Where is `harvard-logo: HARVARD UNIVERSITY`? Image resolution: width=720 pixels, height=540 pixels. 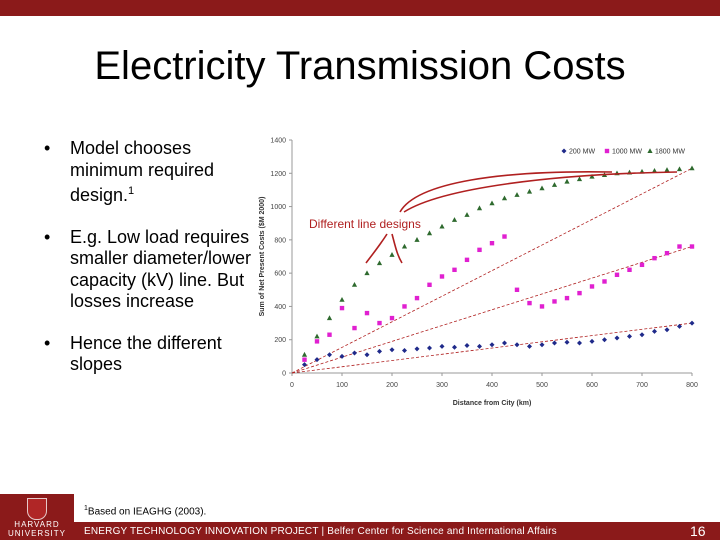 harvard-logo: HARVARD UNIVERSITY is located at coordinates (37, 517).